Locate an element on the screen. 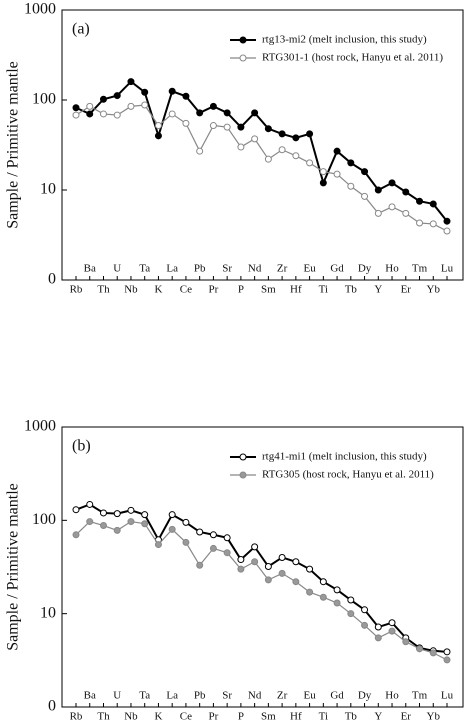 The image size is (474, 724). legend-marker is located at coordinates (243, 475).